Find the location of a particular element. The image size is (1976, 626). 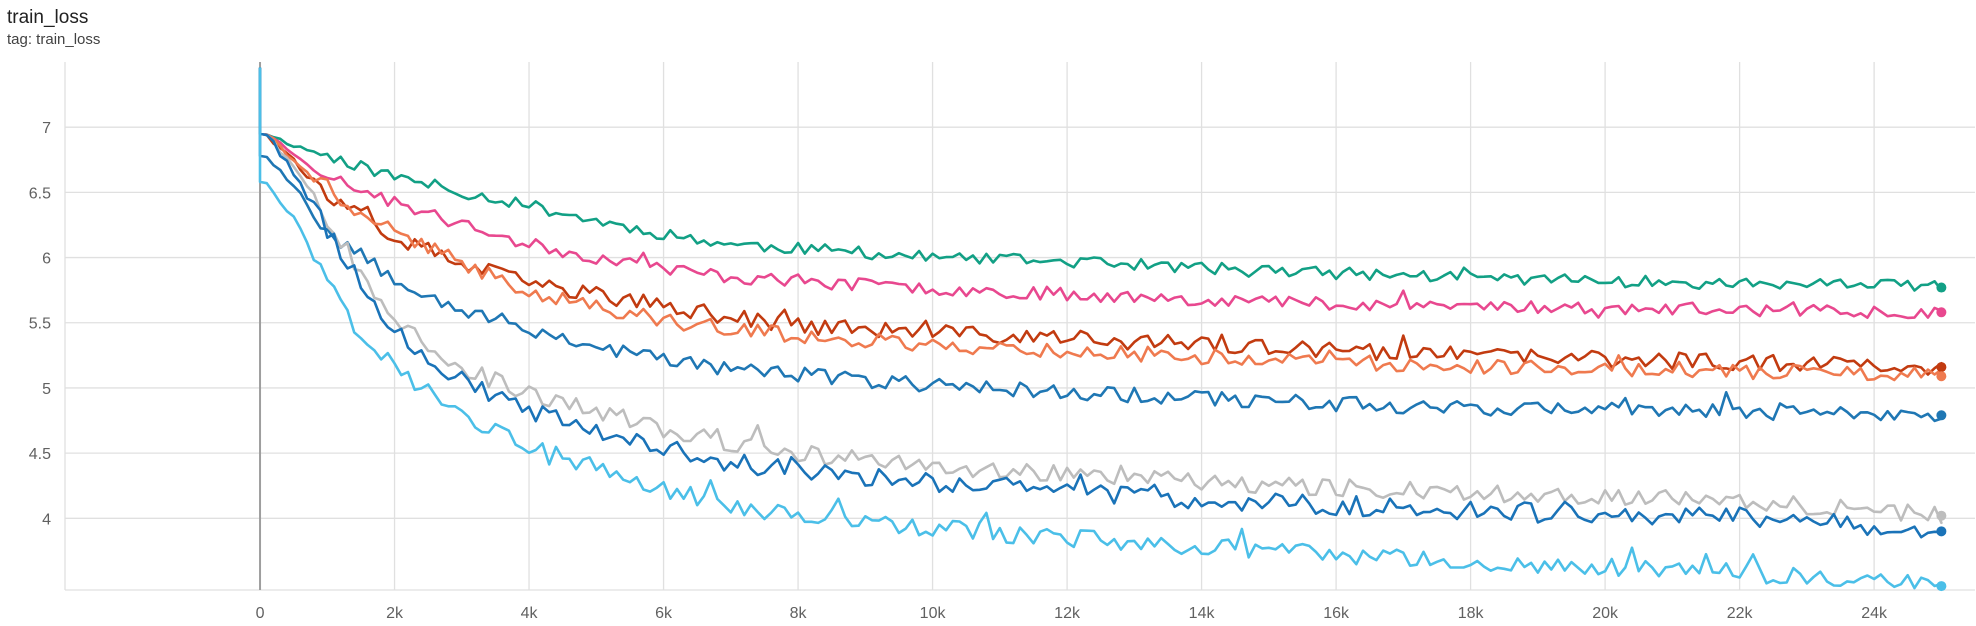

x-tick-label: 4k is located at coordinates (530, 613).